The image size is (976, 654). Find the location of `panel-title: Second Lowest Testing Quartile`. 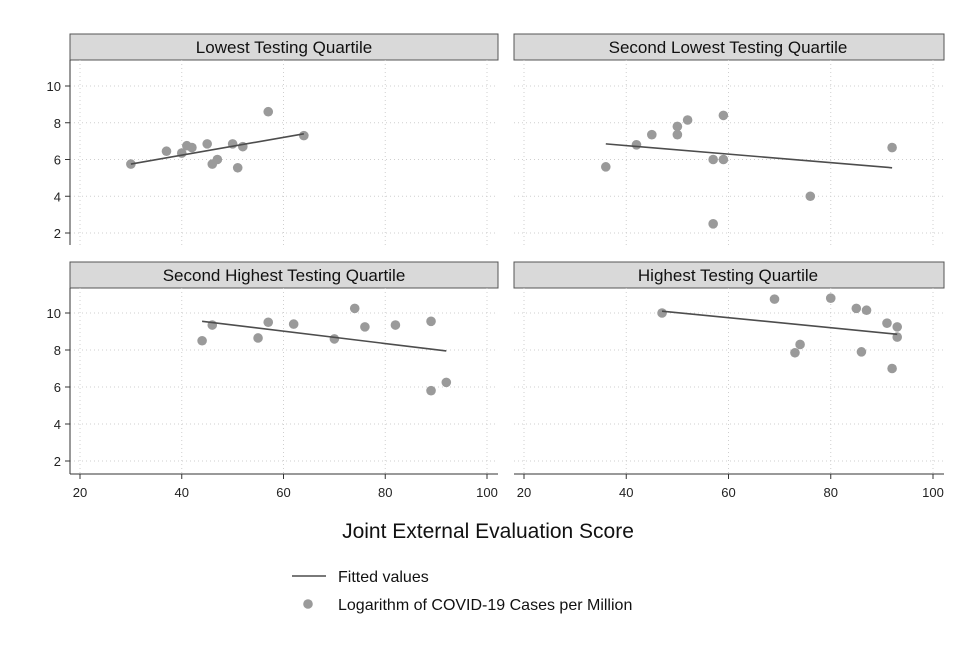

panel-title: Second Lowest Testing Quartile is located at coordinates (728, 47).